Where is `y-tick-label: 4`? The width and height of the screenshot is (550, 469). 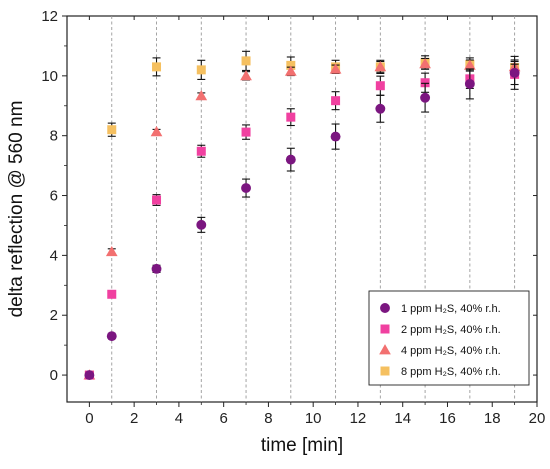
y-tick-label: 4 is located at coordinates (54, 255).